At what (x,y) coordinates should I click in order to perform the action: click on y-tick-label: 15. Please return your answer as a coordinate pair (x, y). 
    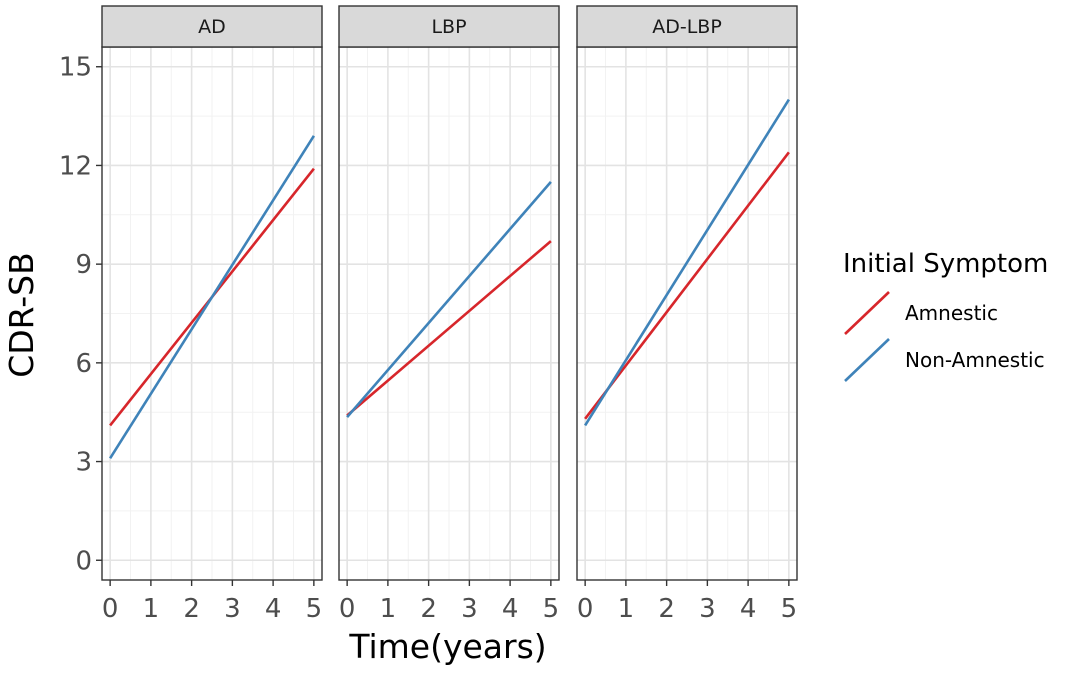
    Looking at the image, I should click on (75, 68).